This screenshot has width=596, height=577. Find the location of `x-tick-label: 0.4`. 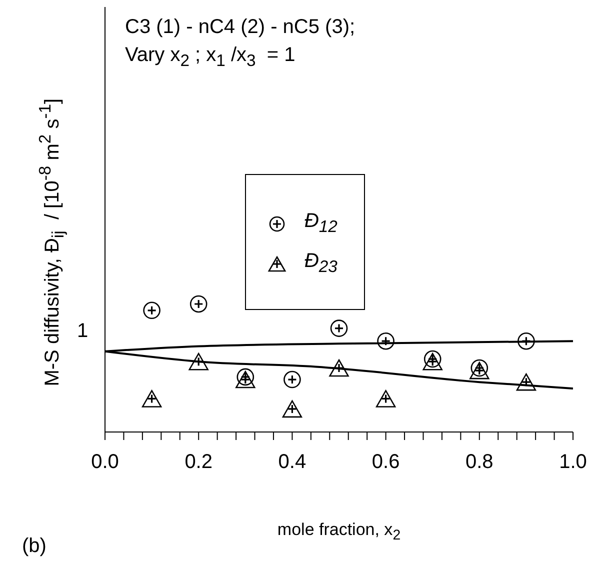

x-tick-label: 0.4 is located at coordinates (292, 462).